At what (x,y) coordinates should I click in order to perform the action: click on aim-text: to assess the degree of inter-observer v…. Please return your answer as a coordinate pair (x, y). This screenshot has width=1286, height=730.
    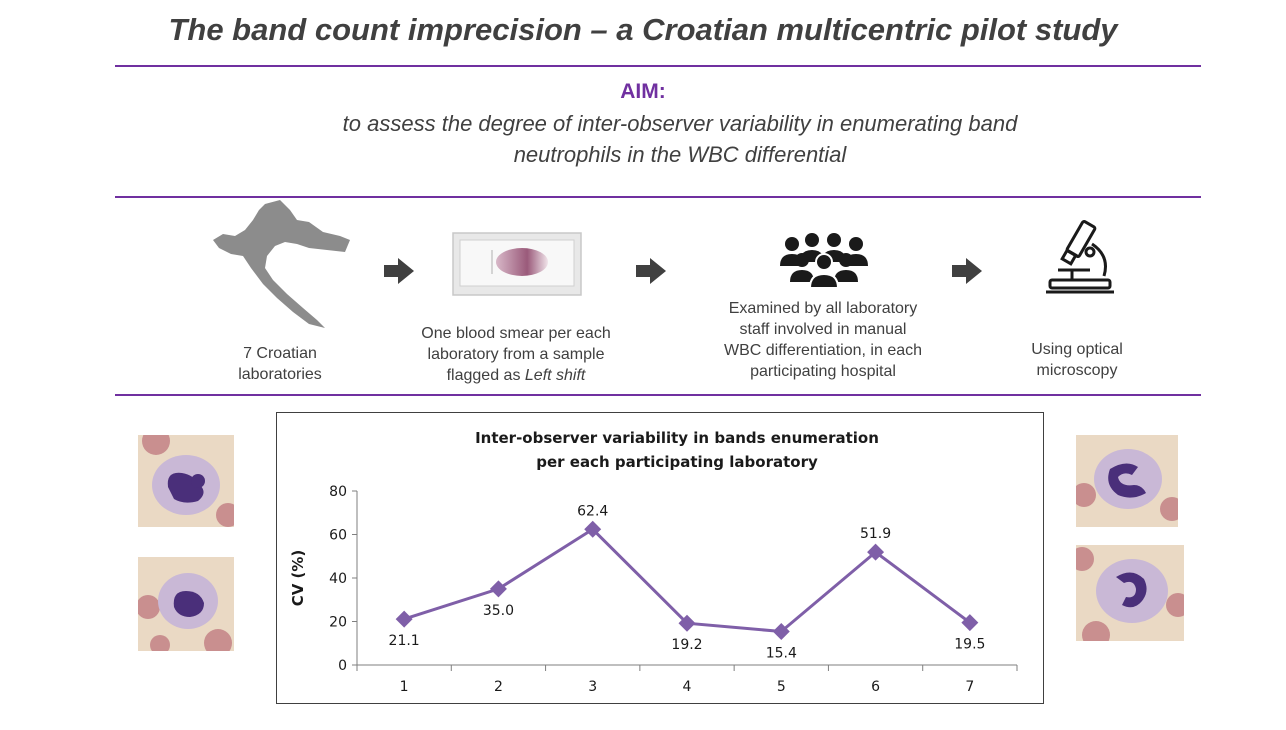
    Looking at the image, I should click on (680, 139).